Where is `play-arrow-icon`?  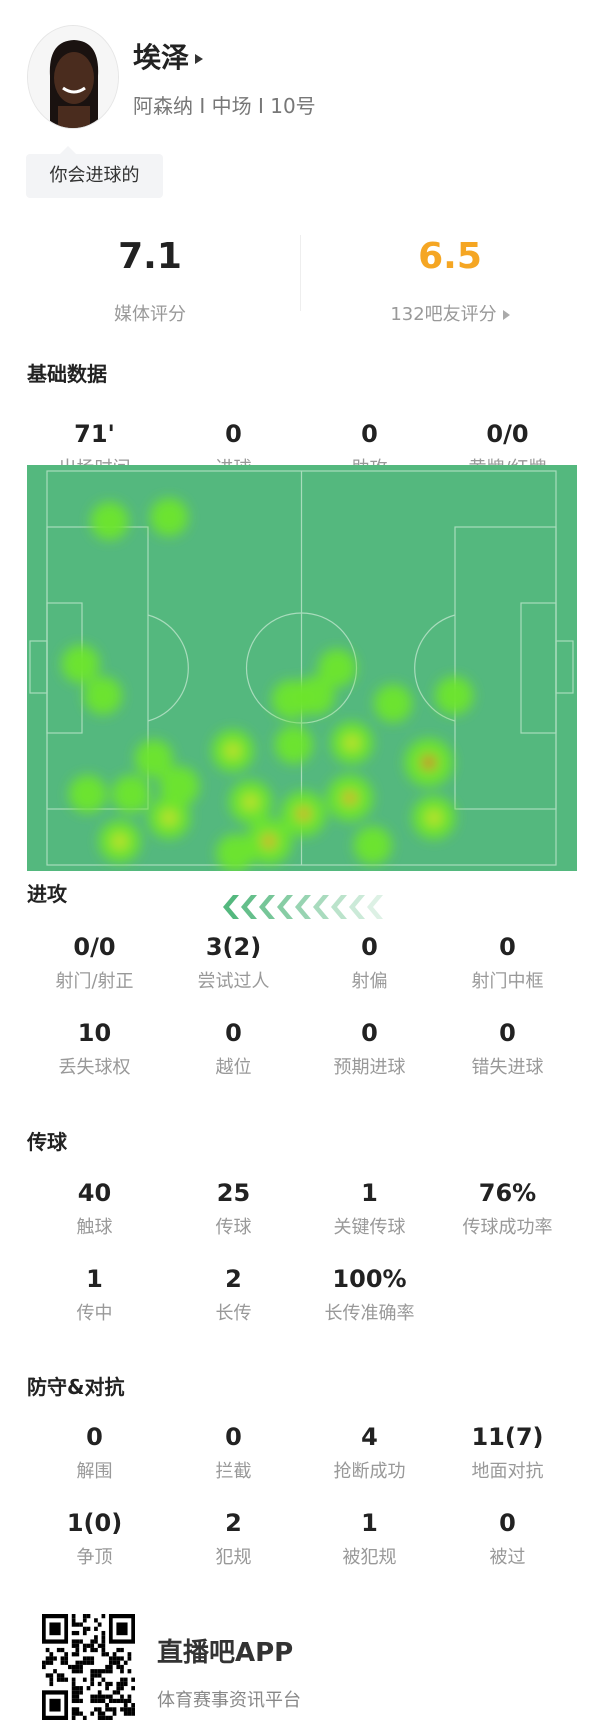
play-arrow-icon is located at coordinates (199, 59).